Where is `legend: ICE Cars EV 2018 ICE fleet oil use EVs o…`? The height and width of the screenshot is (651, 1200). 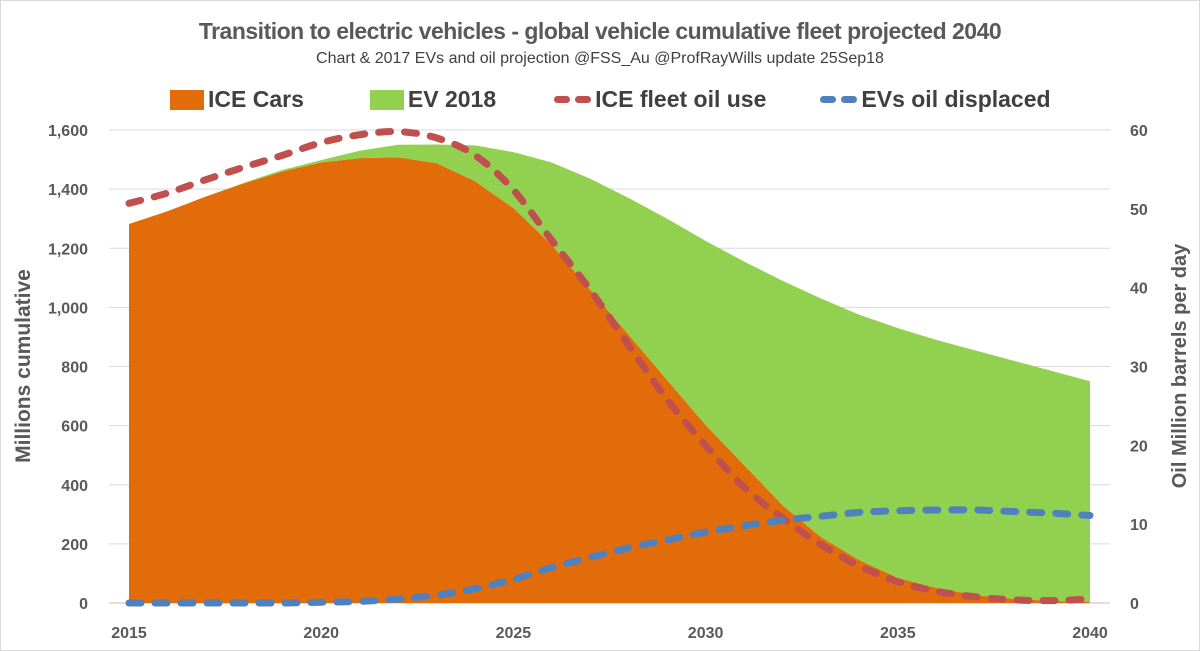
legend: ICE Cars EV 2018 ICE fleet oil use EVs o… is located at coordinates (636, 99).